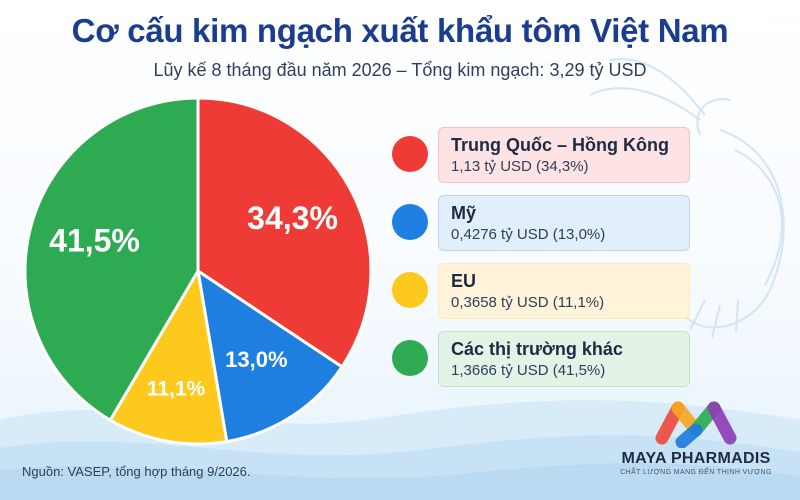 The image size is (800, 500). What do you see at coordinates (292, 218) in the screenshot?
I see `pie-slice-label-0: 34,3%` at bounding box center [292, 218].